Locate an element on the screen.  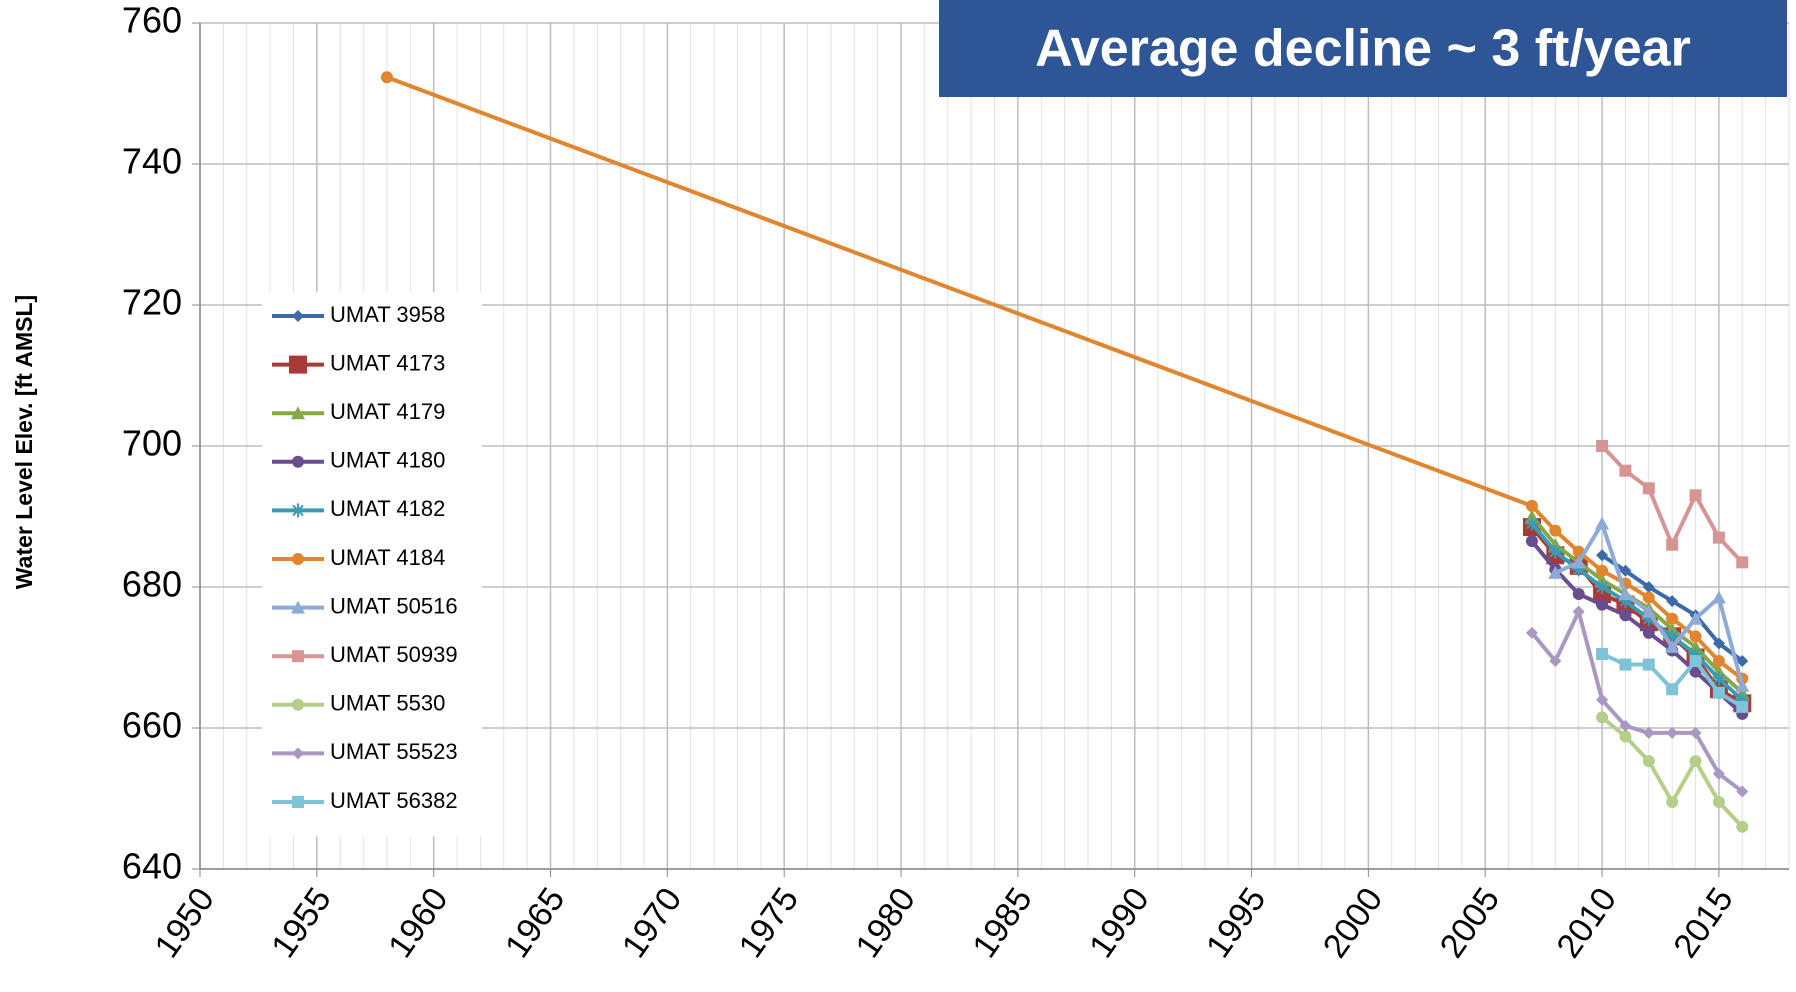
x-tick-label: 1985 is located at coordinates (1002, 923).